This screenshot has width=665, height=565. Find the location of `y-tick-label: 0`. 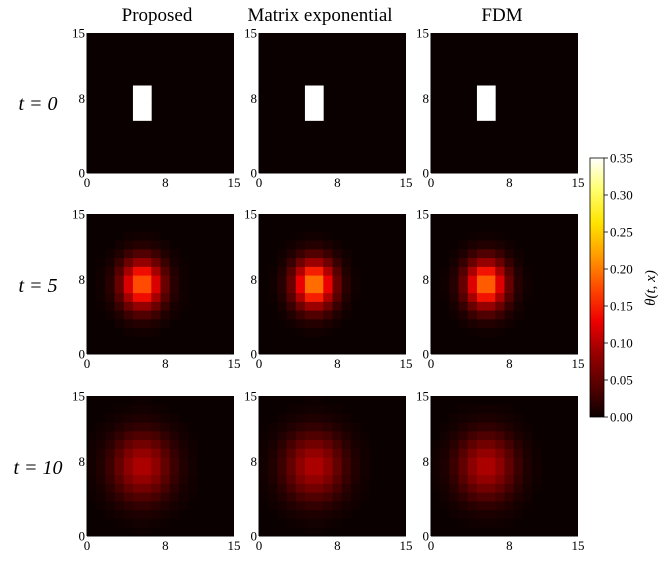

y-tick-label: 0 is located at coordinates (82, 173).